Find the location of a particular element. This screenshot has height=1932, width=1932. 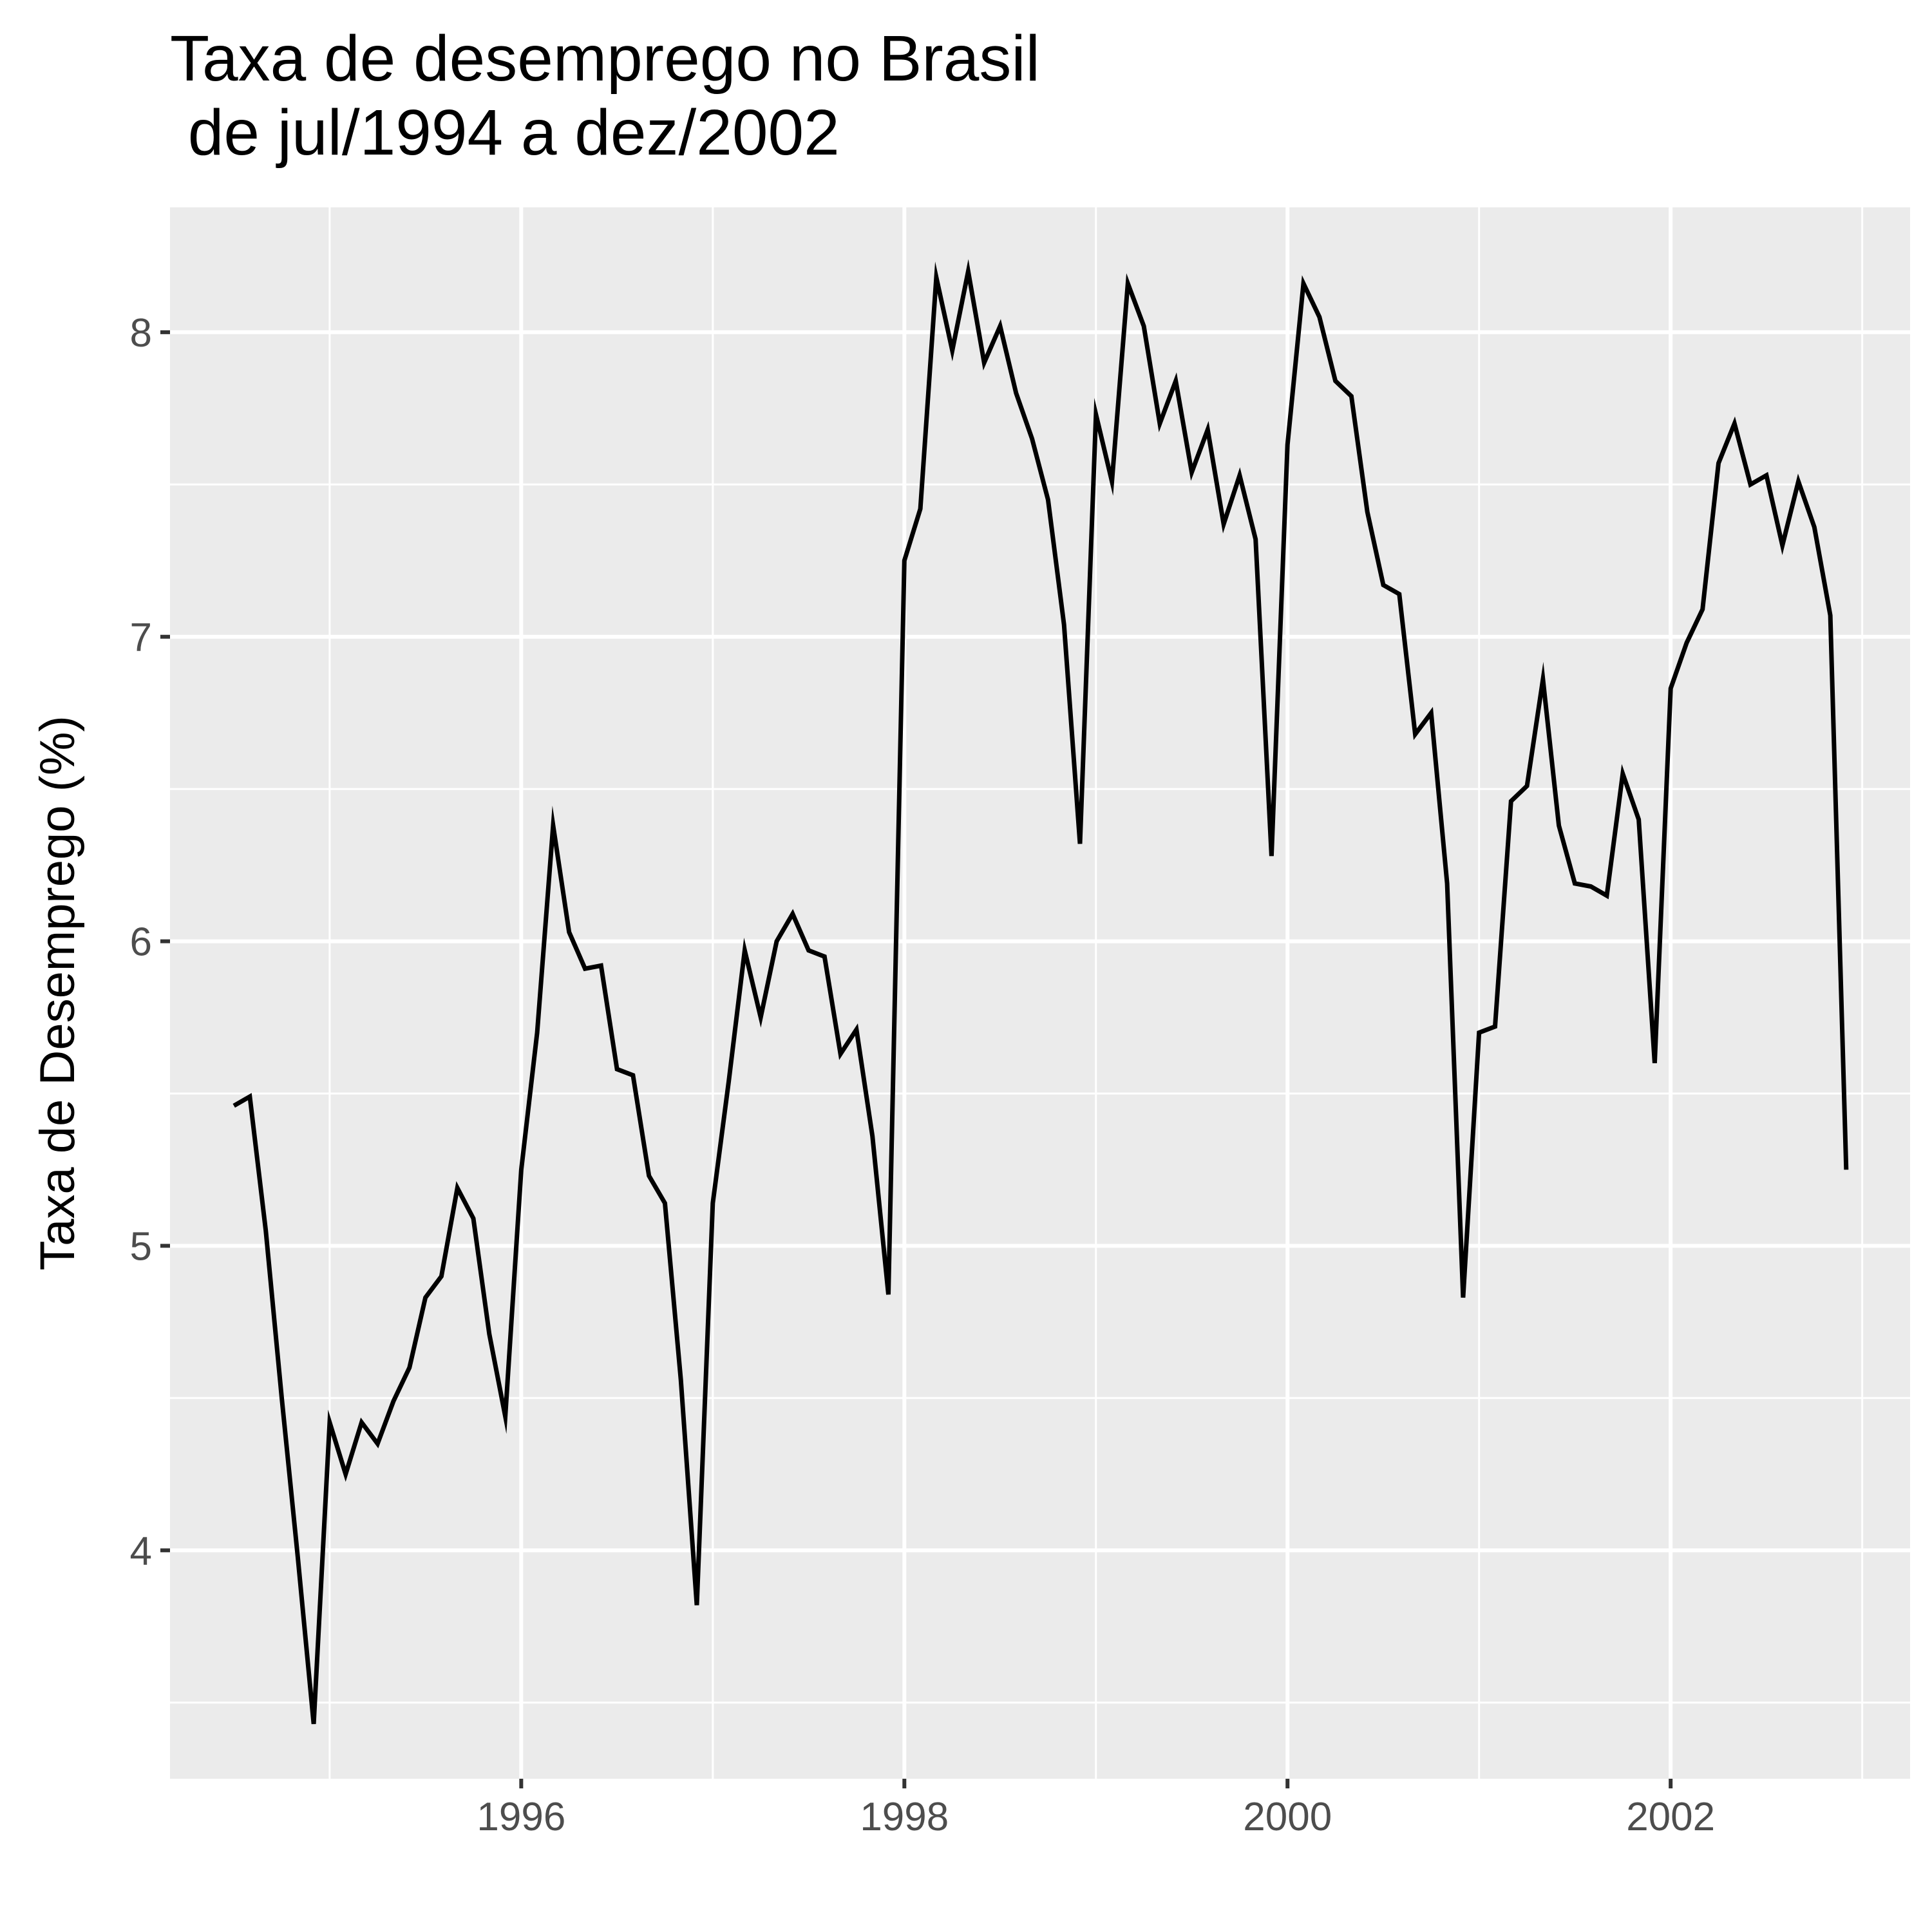

y-tick-label: 8 is located at coordinates (141, 333).